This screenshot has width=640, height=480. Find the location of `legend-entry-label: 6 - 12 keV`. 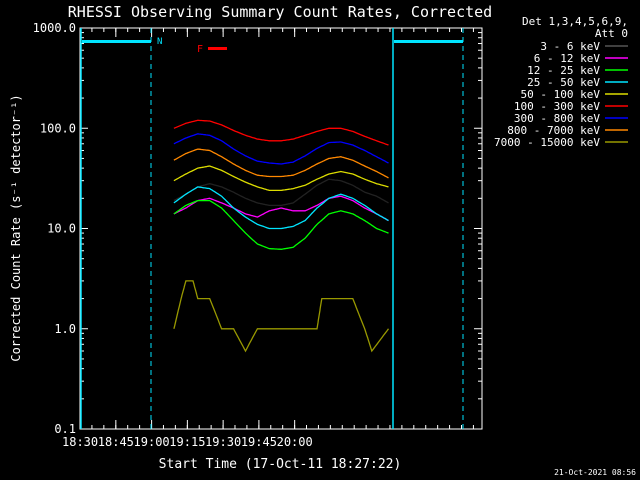

legend-entry-label: 6 - 12 keV is located at coordinates (567, 58).